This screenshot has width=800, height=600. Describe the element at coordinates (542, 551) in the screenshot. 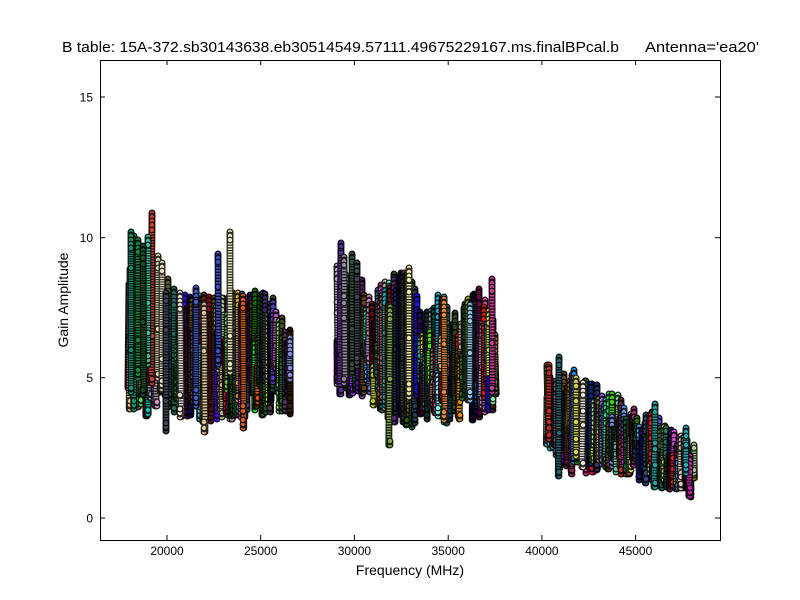

I see `svg-text: 40000` at that location.